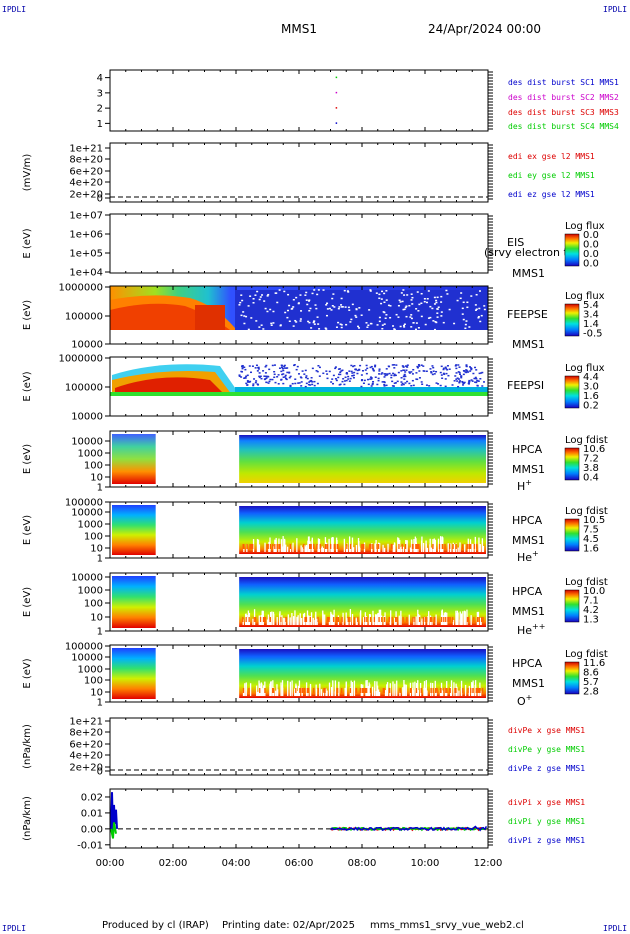 This screenshot has height=934, width=630. What do you see at coordinates (87, 345) in the screenshot?
I see `y-tick-label: 10000` at bounding box center [87, 345].